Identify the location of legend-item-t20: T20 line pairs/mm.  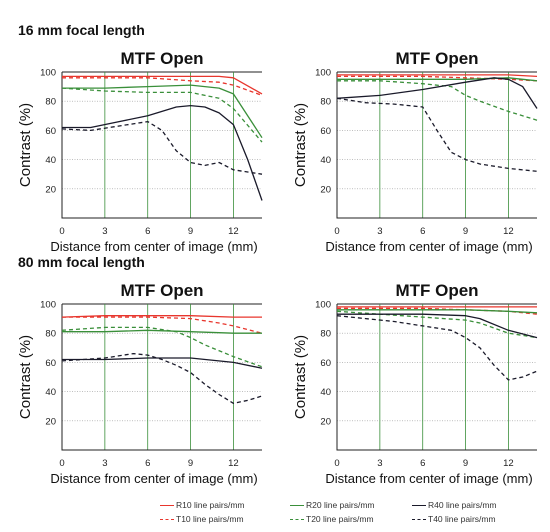
(332, 519).